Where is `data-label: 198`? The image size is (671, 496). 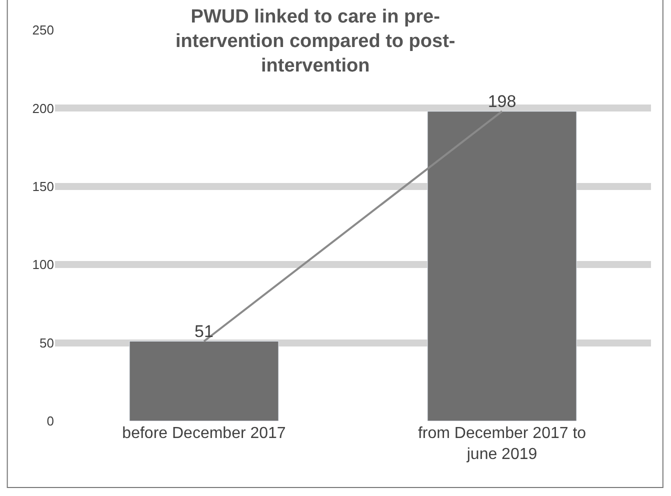
data-label: 198 is located at coordinates (502, 102).